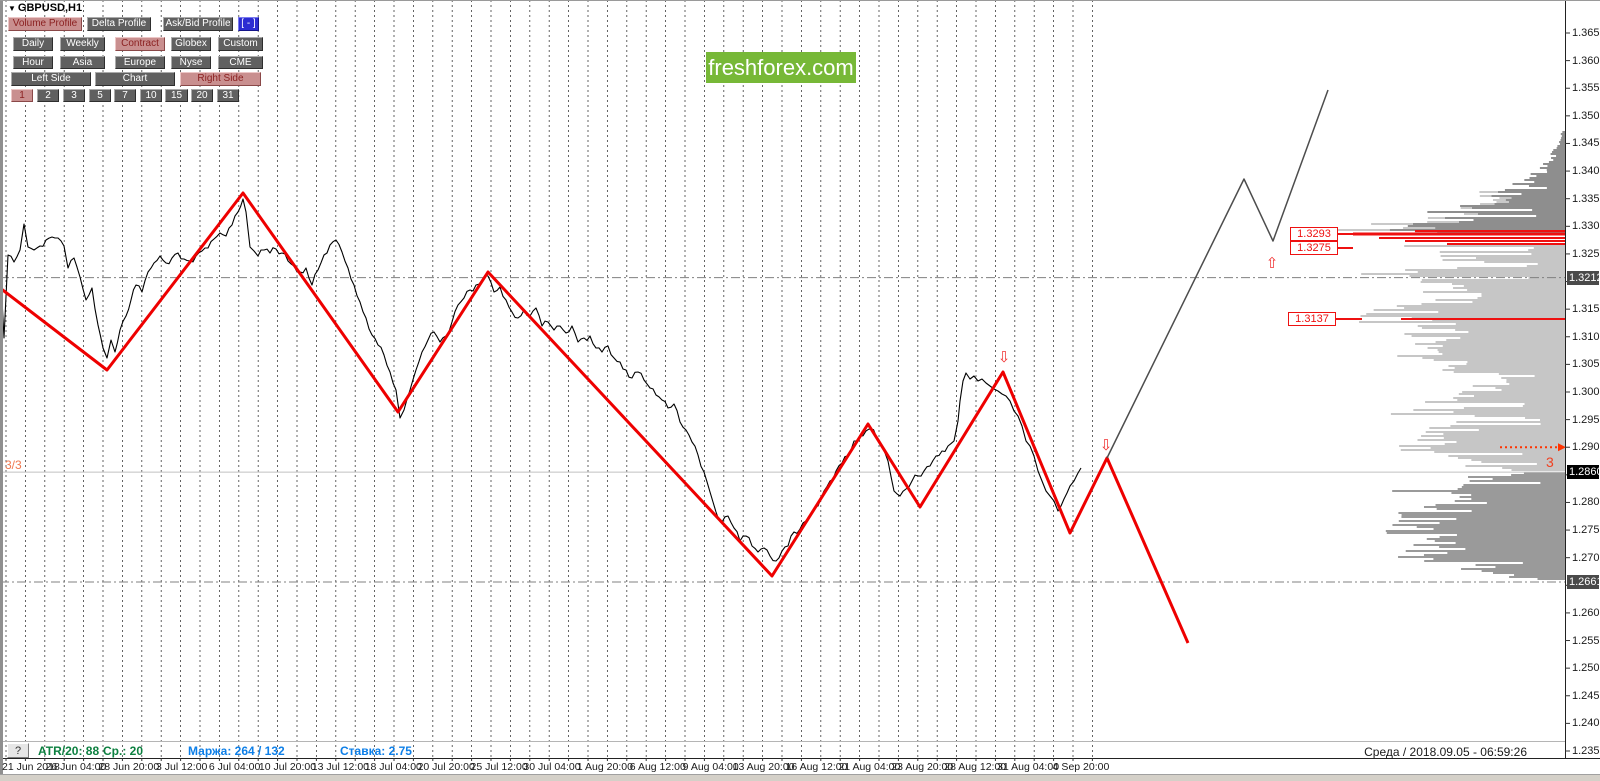 This screenshot has width=1600, height=781. What do you see at coordinates (1583, 472) in the screenshot?
I see `price-highlight-box: 1.2860` at bounding box center [1583, 472].